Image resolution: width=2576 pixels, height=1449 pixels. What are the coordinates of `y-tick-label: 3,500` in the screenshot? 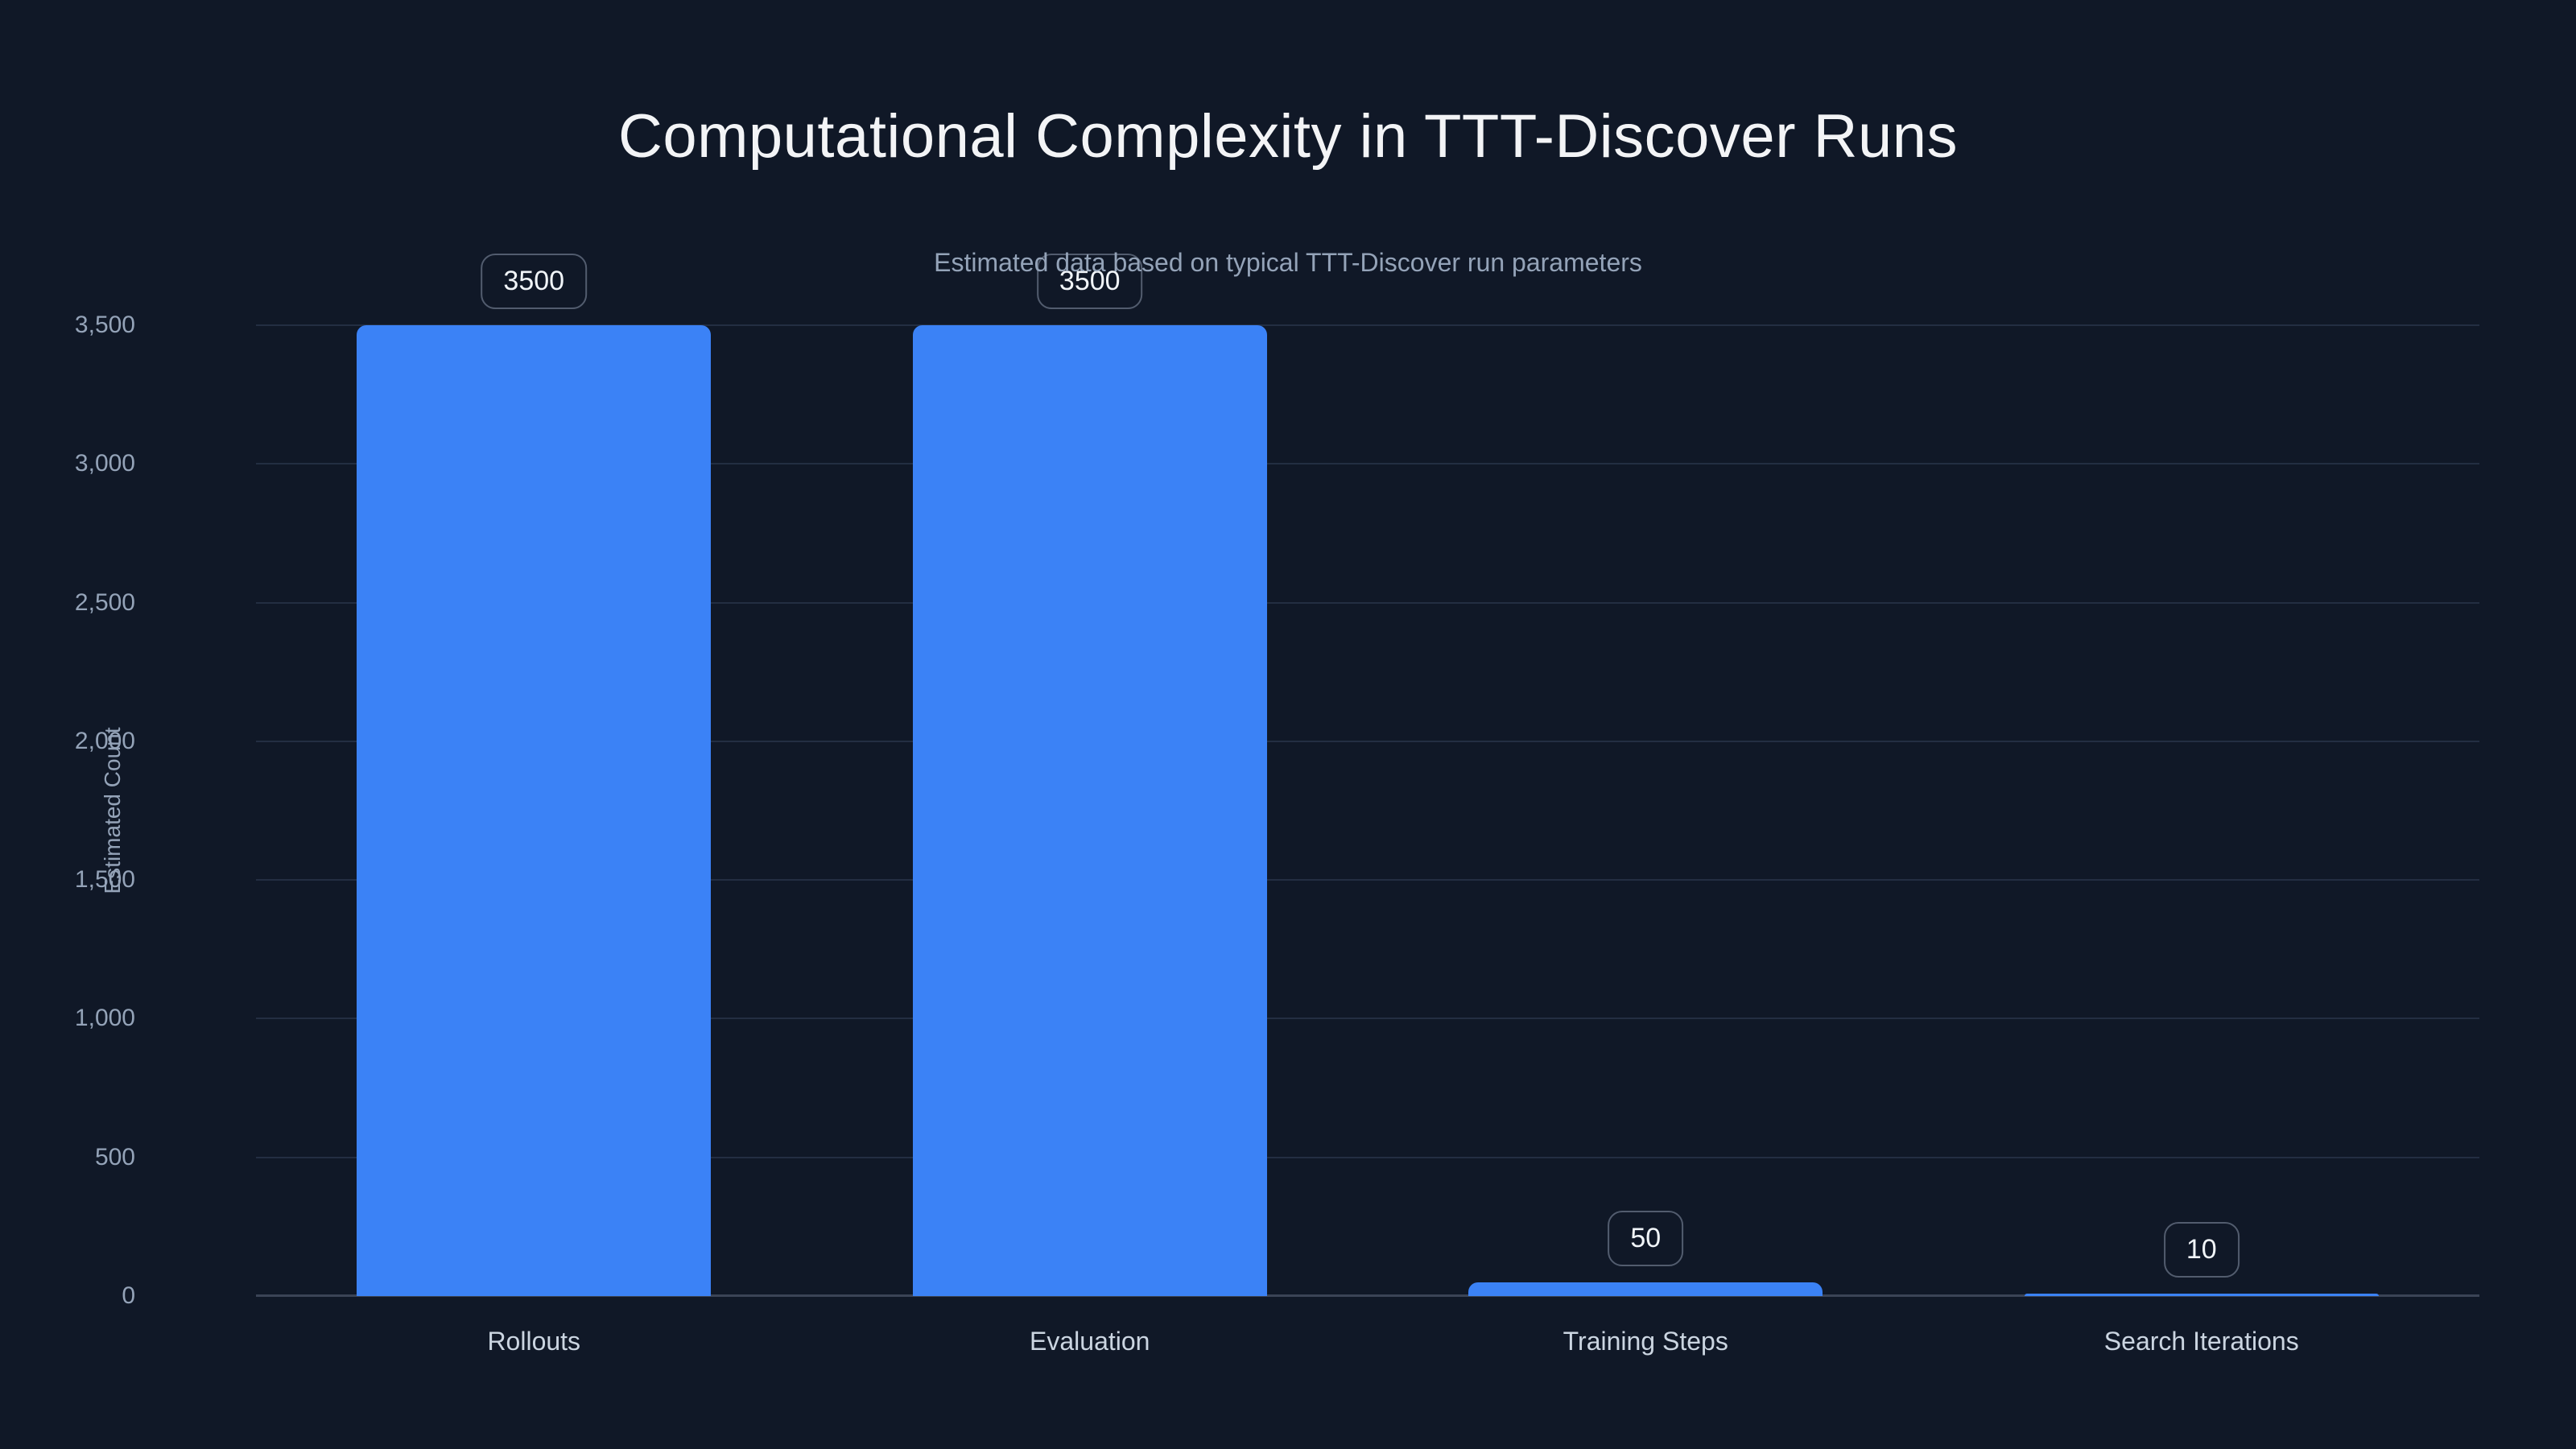 It's located at (104, 325).